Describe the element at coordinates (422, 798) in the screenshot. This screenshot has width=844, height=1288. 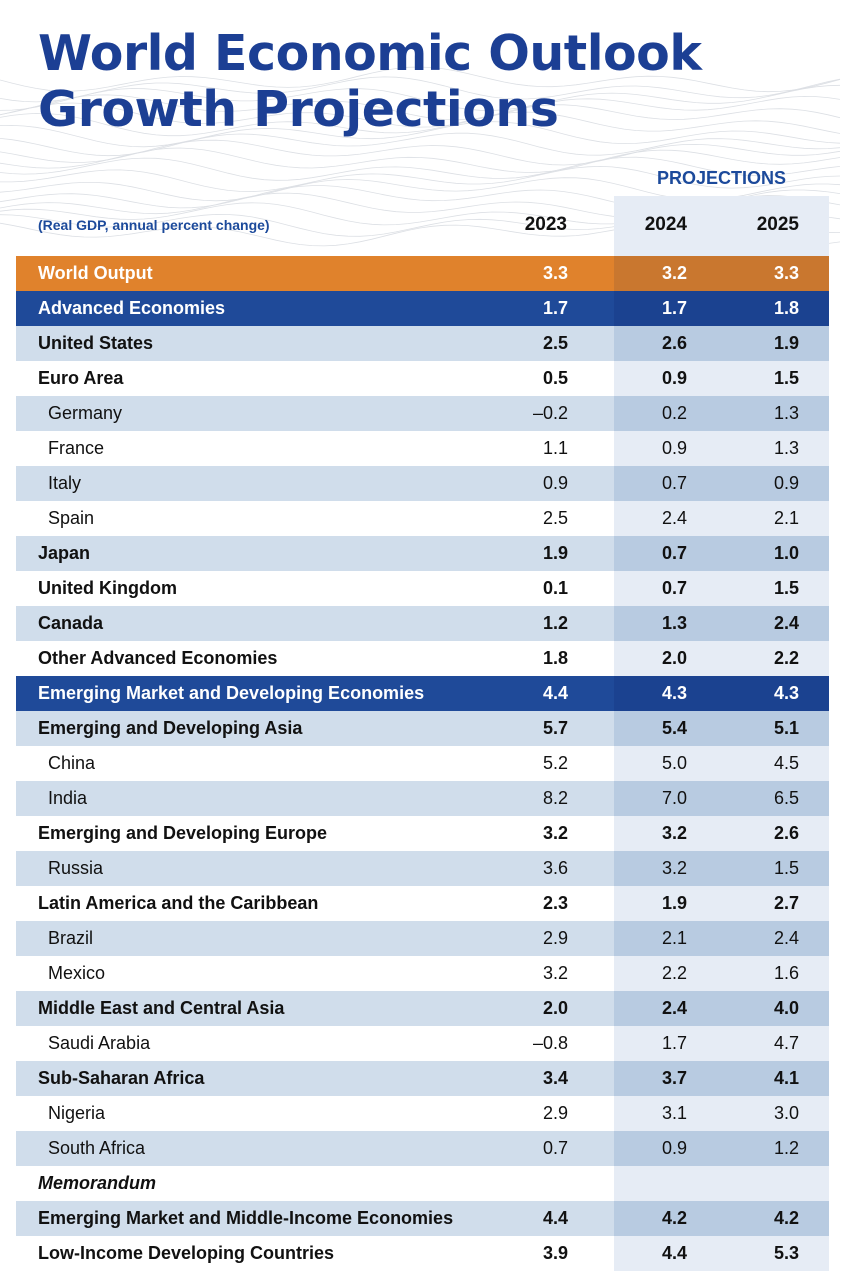
I see `table-row: India 8.2 7.0 6.5` at that location.